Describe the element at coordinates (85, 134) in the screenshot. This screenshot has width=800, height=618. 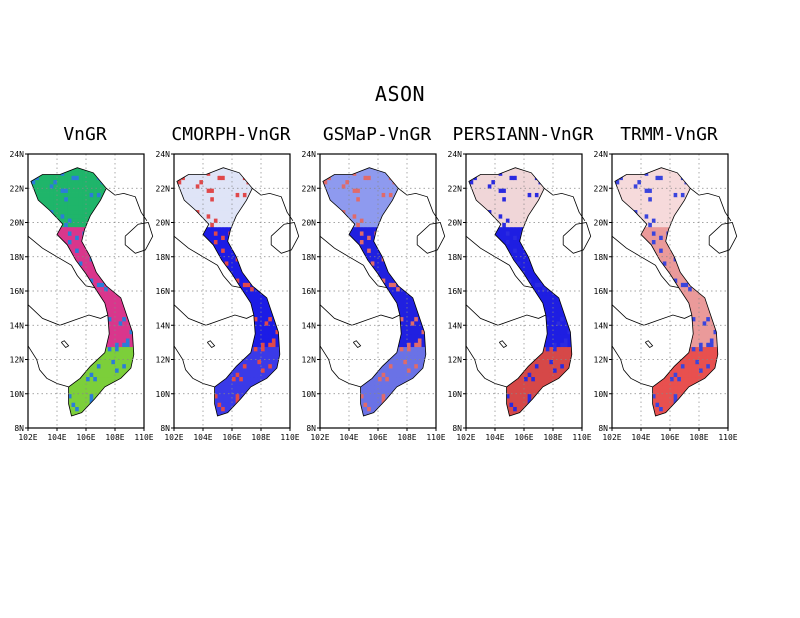
I see `panel-title: VnGR` at that location.